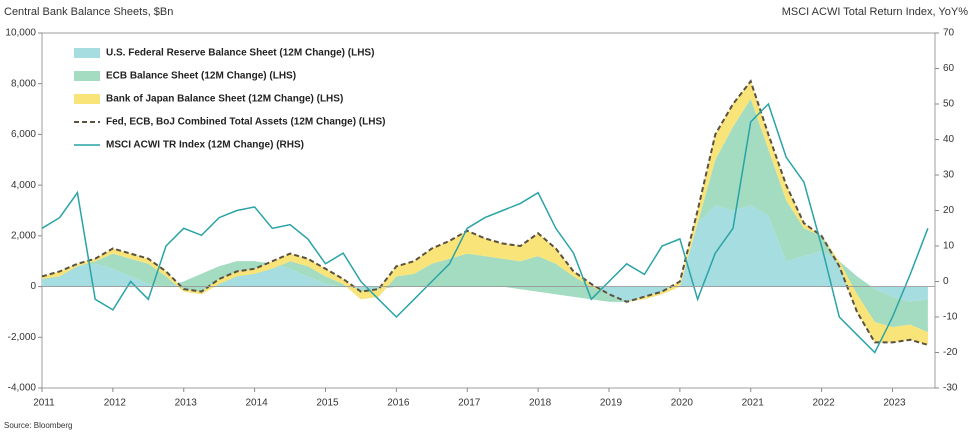 The image size is (972, 434). Describe the element at coordinates (949, 104) in the screenshot. I see `y2-tick-label: 50` at that location.